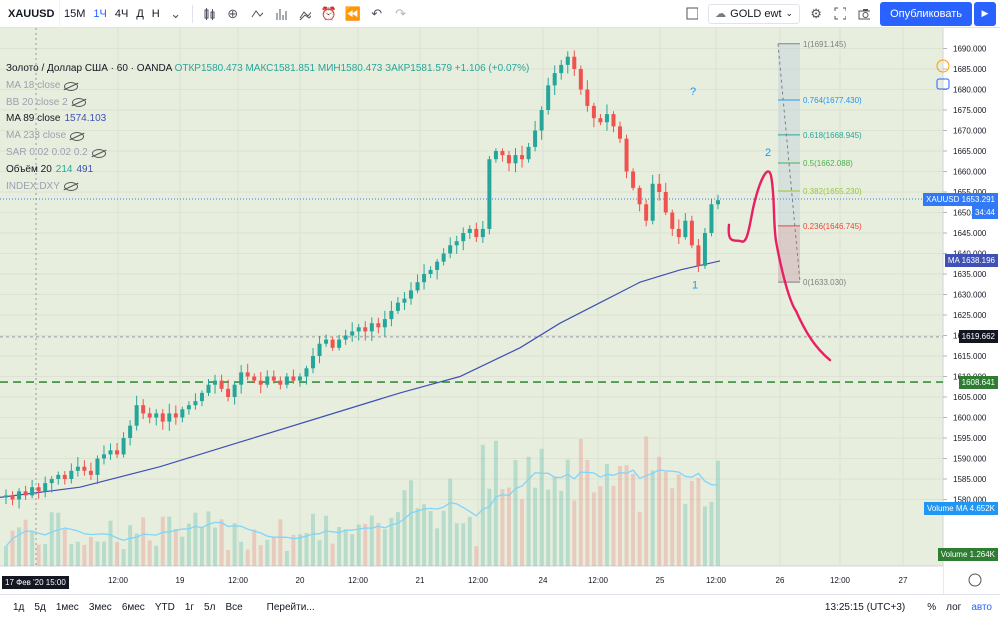 This screenshot has width=1000, height=619. Describe the element at coordinates (959, 323) in the screenshot. I see `chart-corner-icons` at that location.